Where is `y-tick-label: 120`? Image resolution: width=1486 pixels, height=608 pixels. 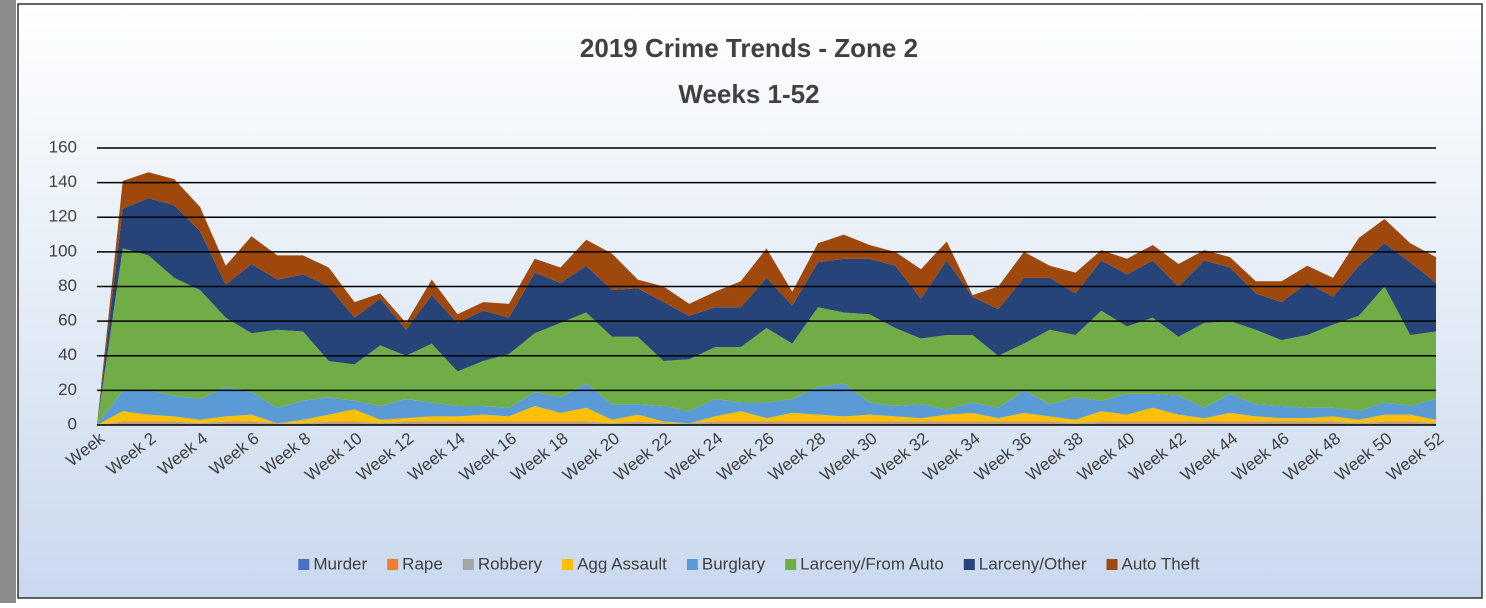
y-tick-label: 120 is located at coordinates (63, 216).